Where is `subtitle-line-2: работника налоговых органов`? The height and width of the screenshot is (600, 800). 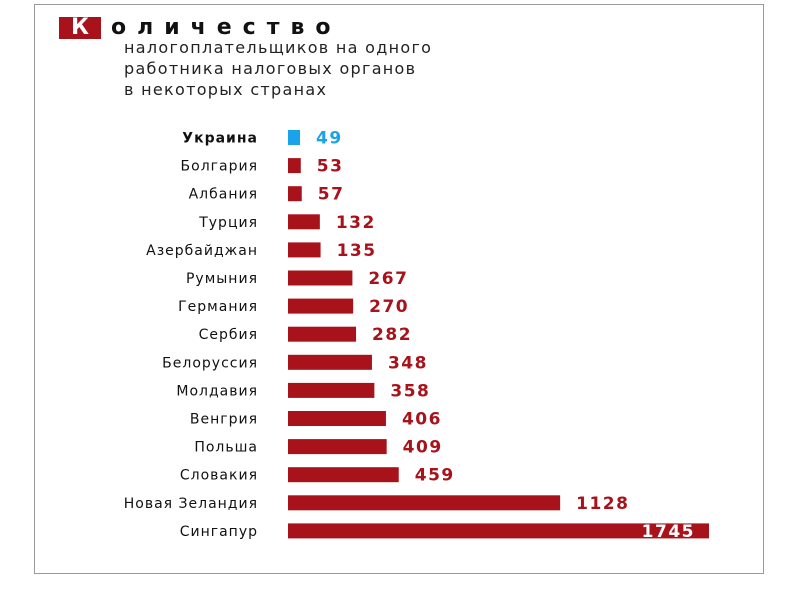
subtitle-line-2: работника налоговых органов is located at coordinates (270, 68).